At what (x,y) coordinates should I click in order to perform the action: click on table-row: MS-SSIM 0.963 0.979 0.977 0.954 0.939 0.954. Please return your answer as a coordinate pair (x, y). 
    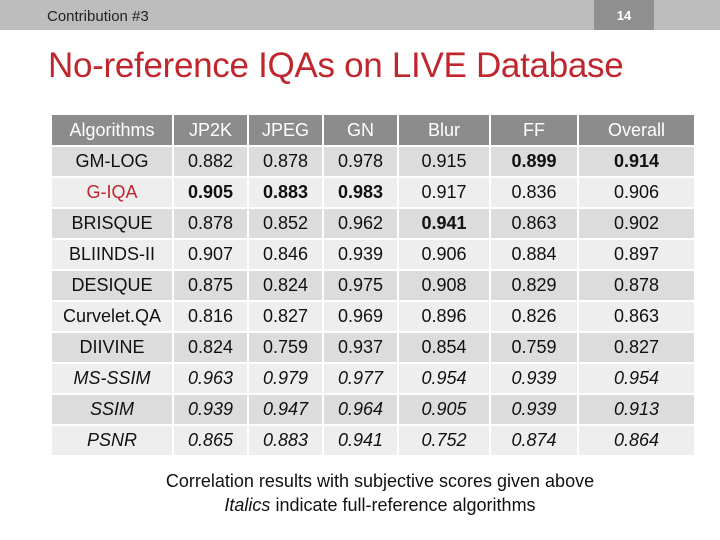
    Looking at the image, I should click on (373, 378).